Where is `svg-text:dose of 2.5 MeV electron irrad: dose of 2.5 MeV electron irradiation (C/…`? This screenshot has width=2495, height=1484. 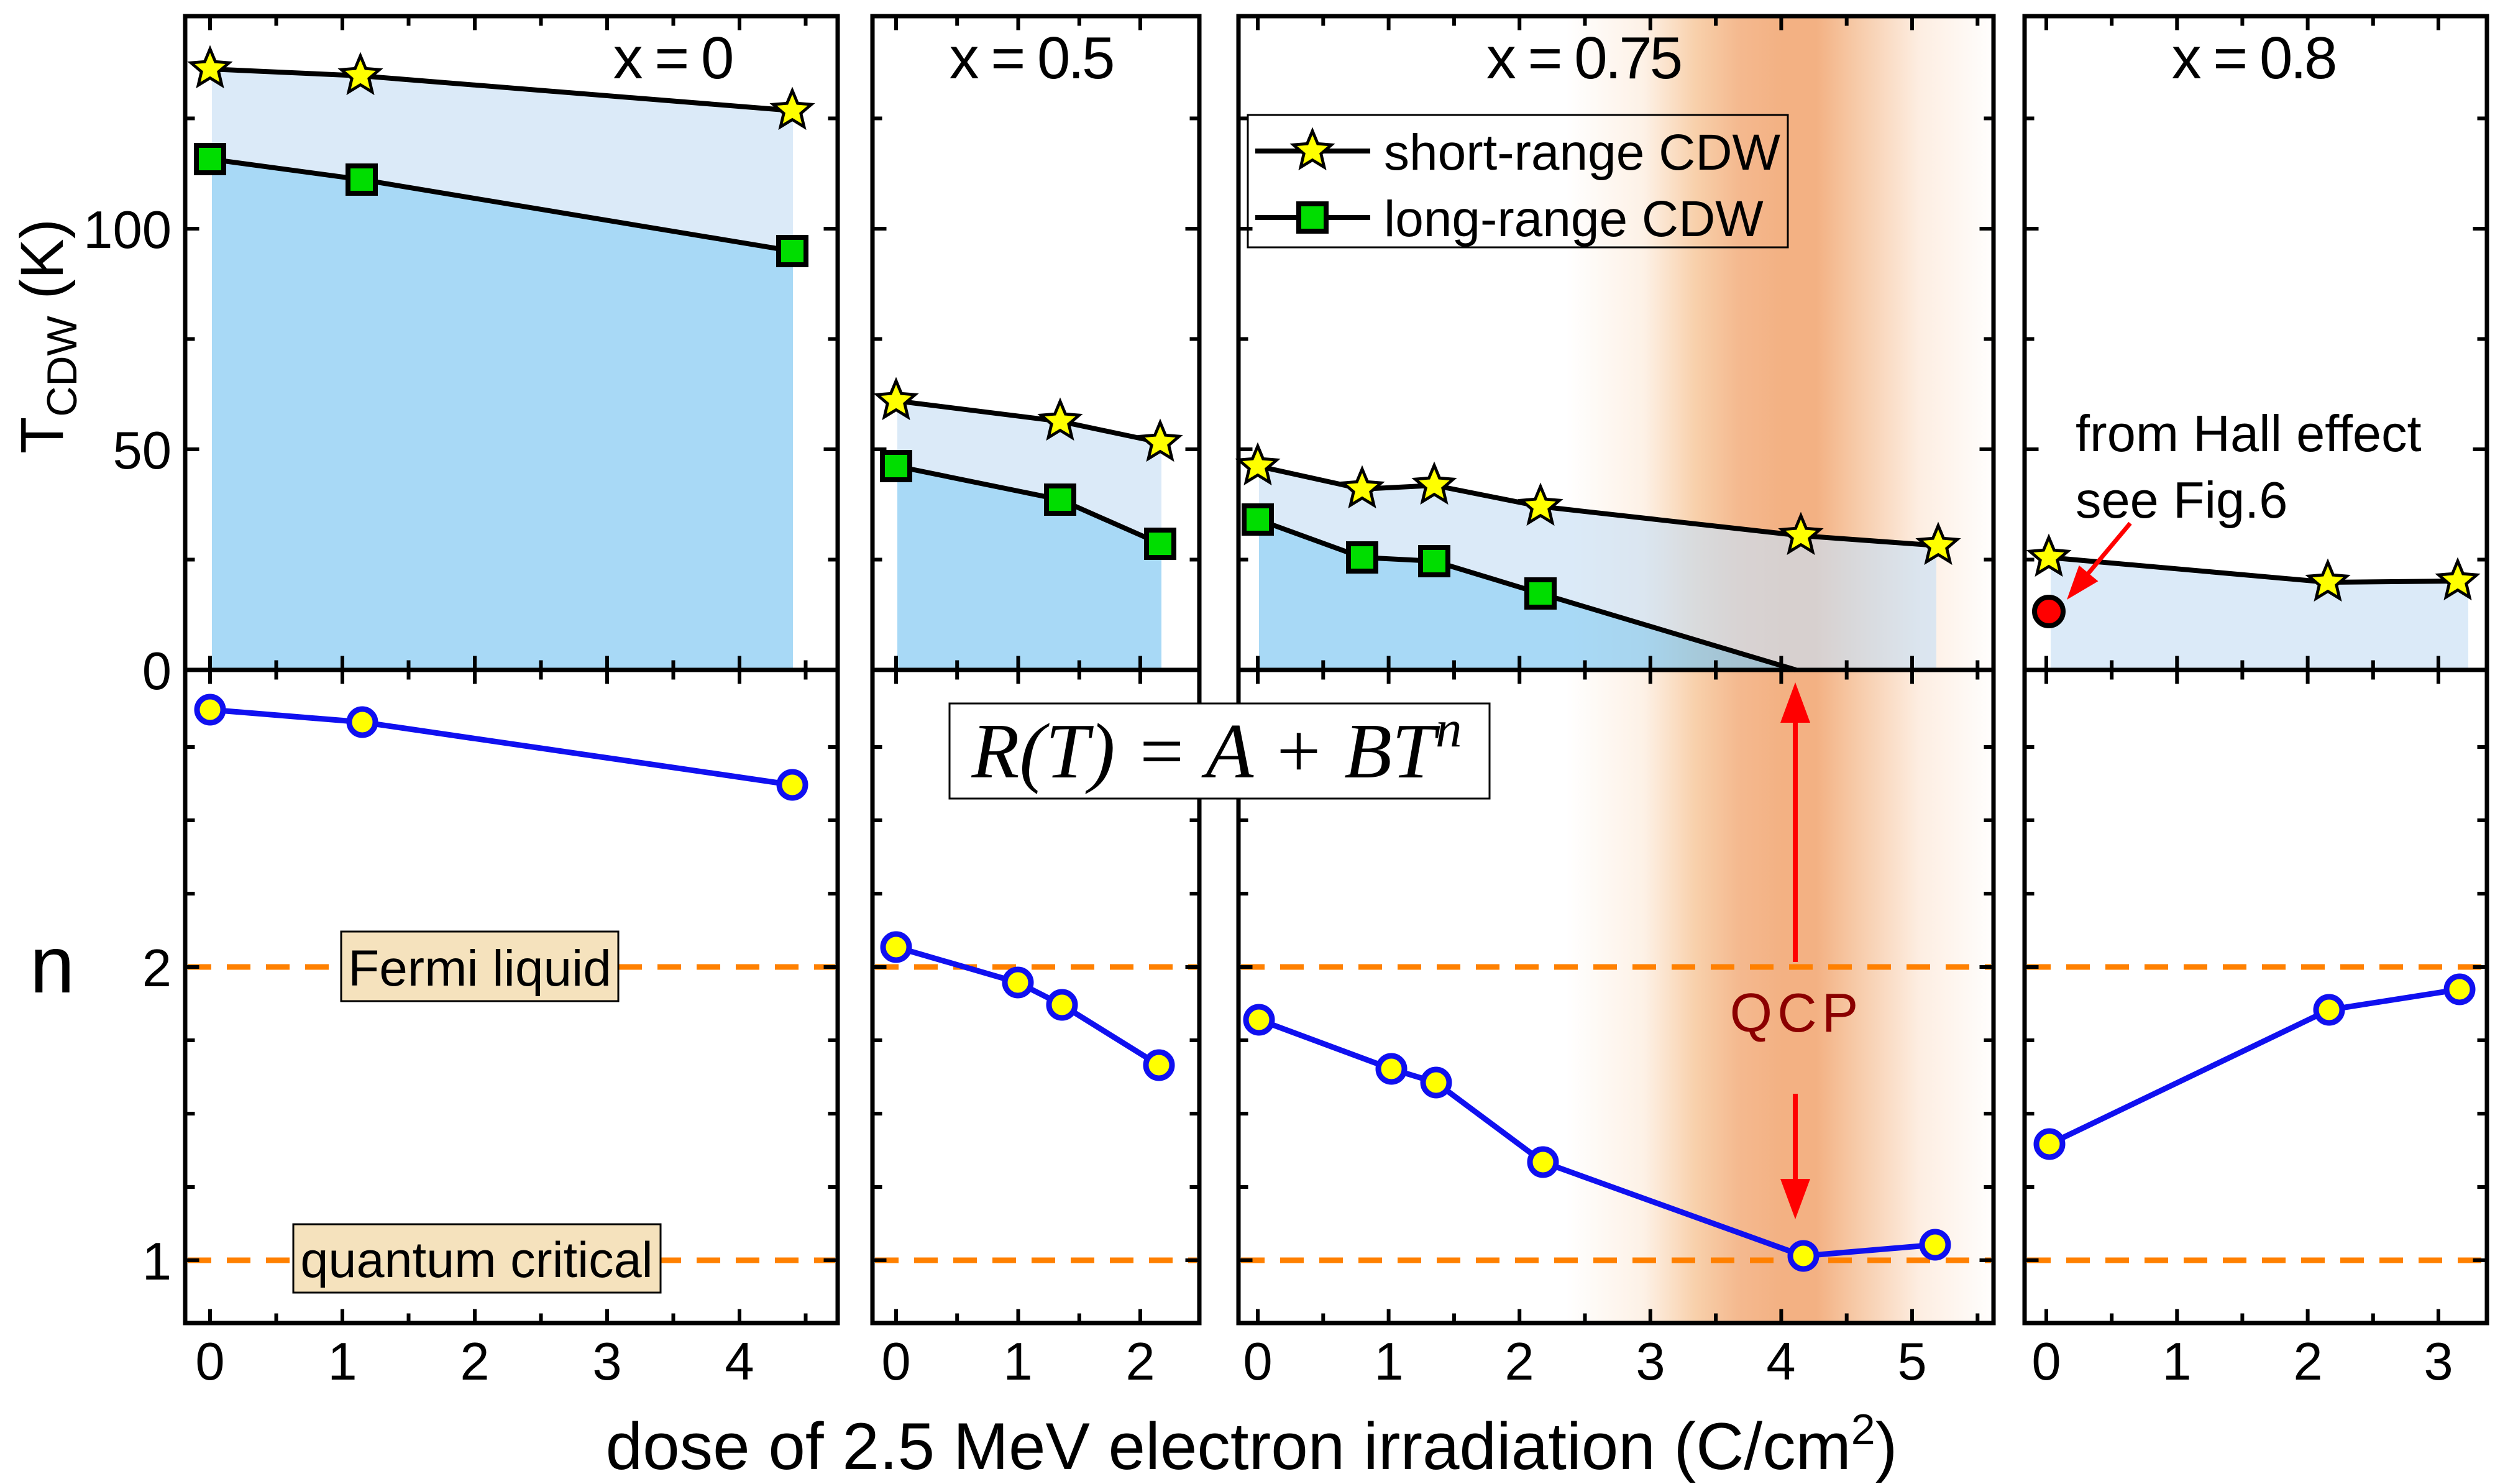
svg-text:dose of 2.5 MeV electron irrad: dose of 2.5 MeV electron irradiation (C/… is located at coordinates (1252, 1444).